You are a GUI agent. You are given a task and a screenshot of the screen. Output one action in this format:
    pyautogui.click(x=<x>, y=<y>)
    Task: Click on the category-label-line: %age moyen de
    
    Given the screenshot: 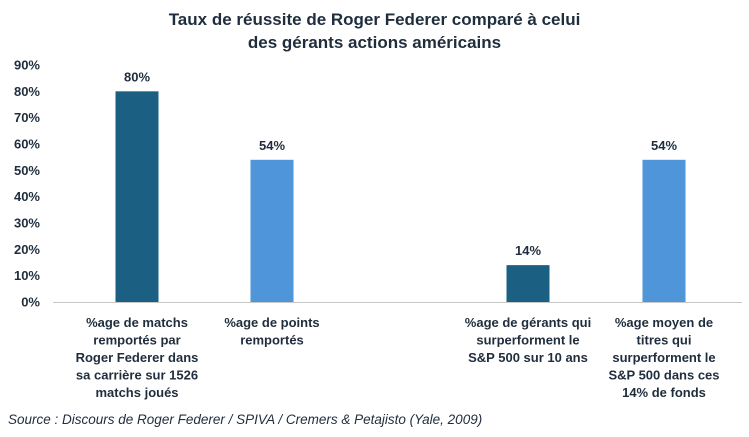 What is the action you would take?
    pyautogui.click(x=664, y=322)
    